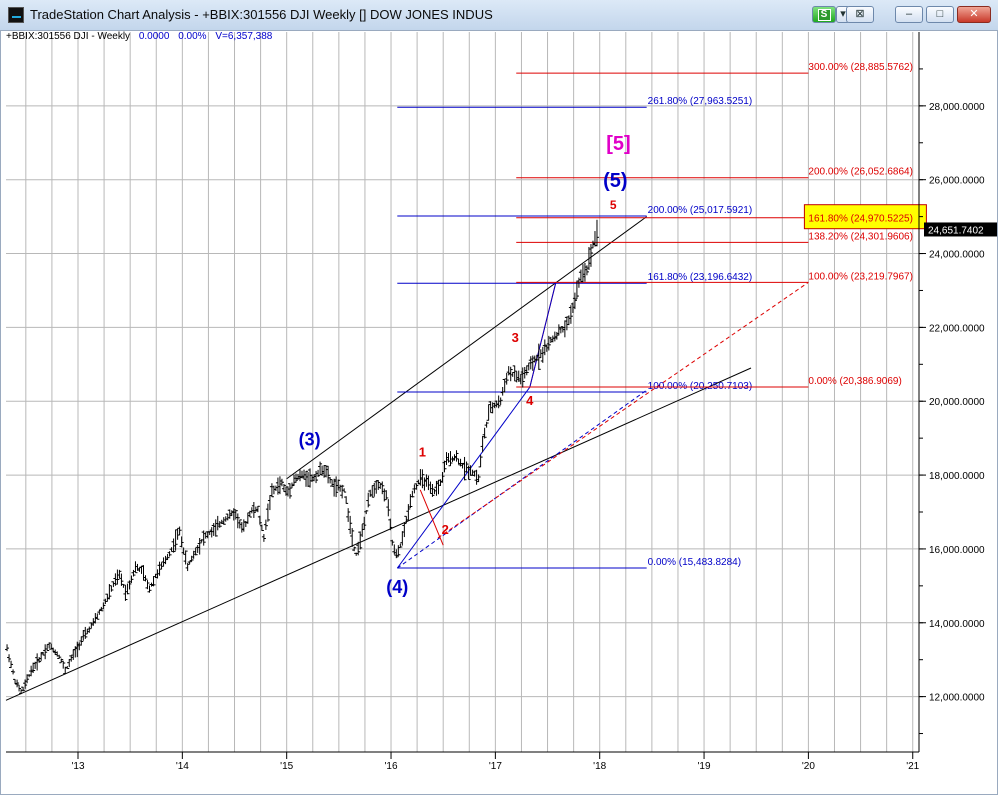  What do you see at coordinates (860, 219) in the screenshot?
I see `fib-level-red-label: 161.80% (24,970.5225)` at bounding box center [860, 219].